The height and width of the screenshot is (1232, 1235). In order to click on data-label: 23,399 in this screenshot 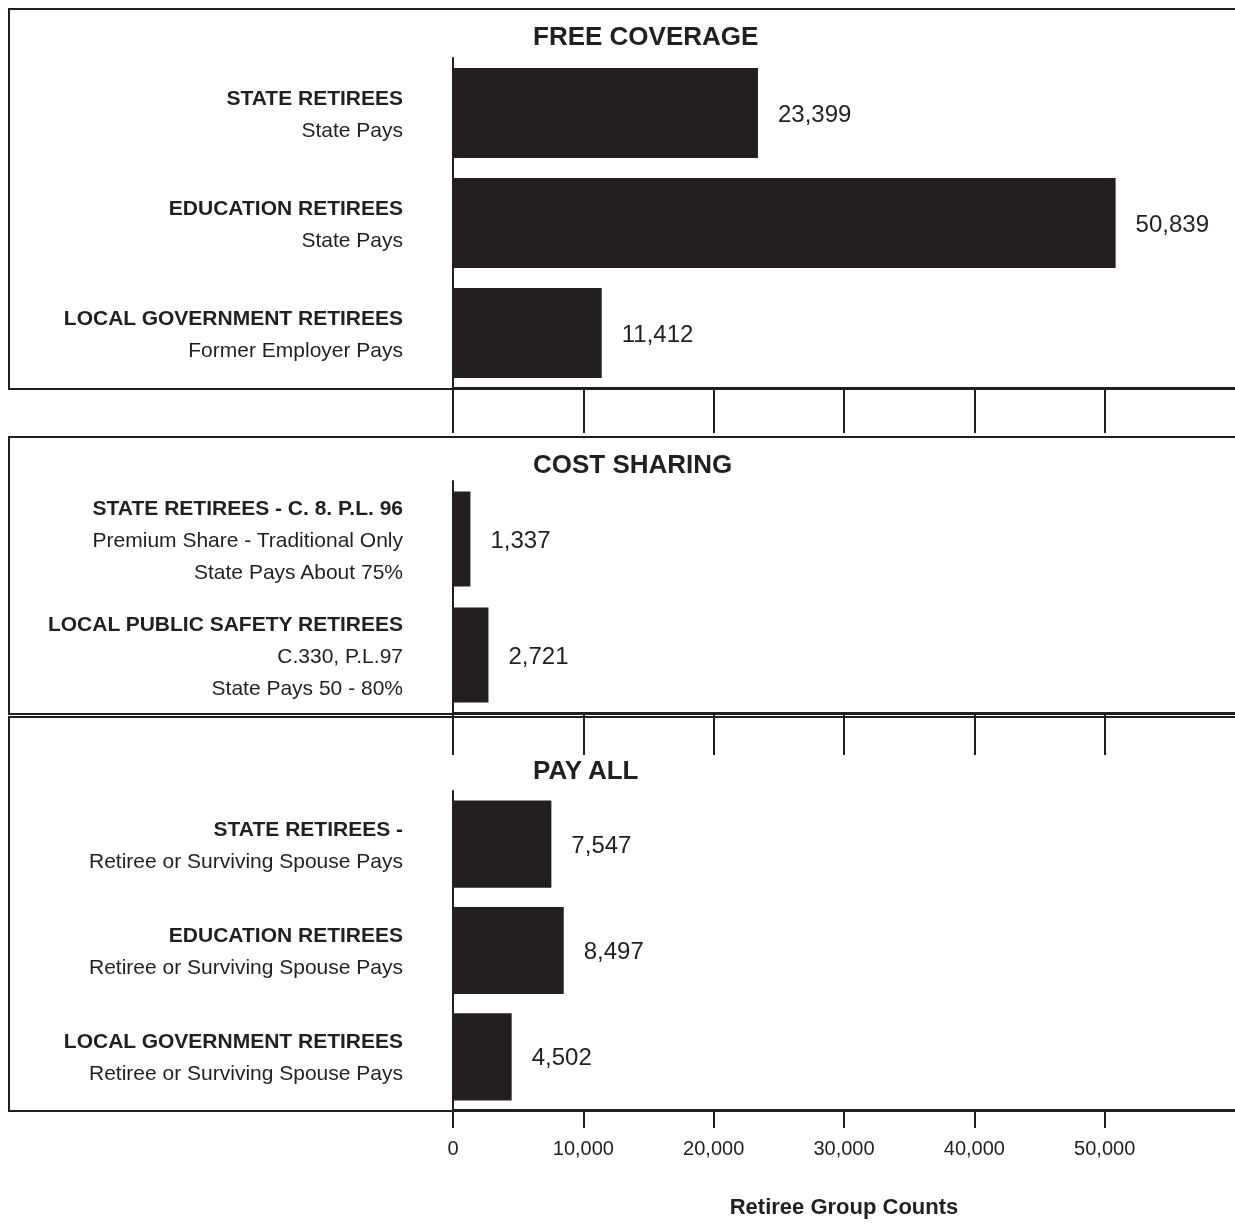, I will do `click(814, 113)`.